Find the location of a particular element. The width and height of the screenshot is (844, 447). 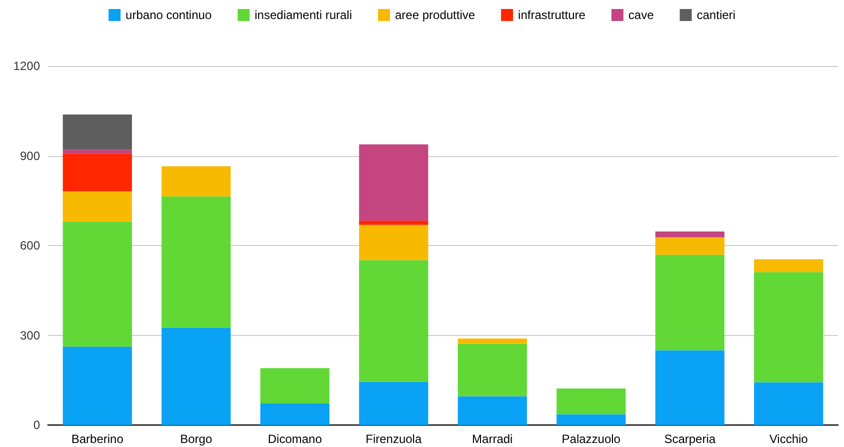

legend-label: aree produttive is located at coordinates (435, 15).